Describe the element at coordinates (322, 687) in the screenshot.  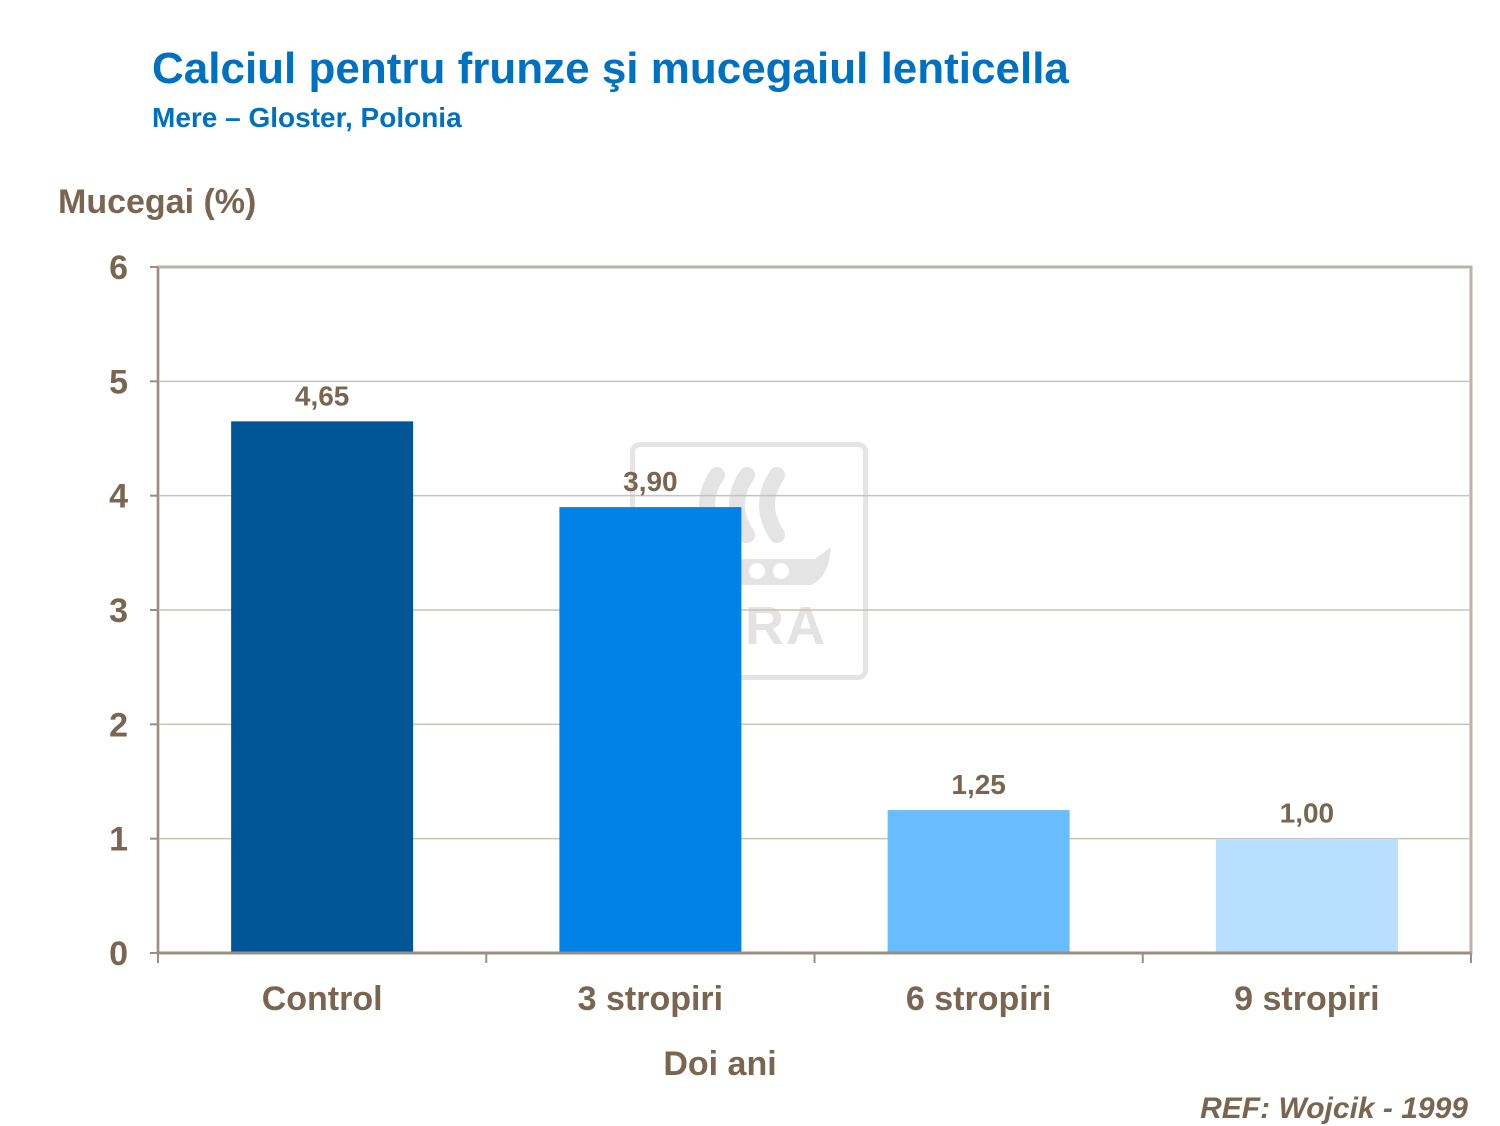
I see `bar-control` at that location.